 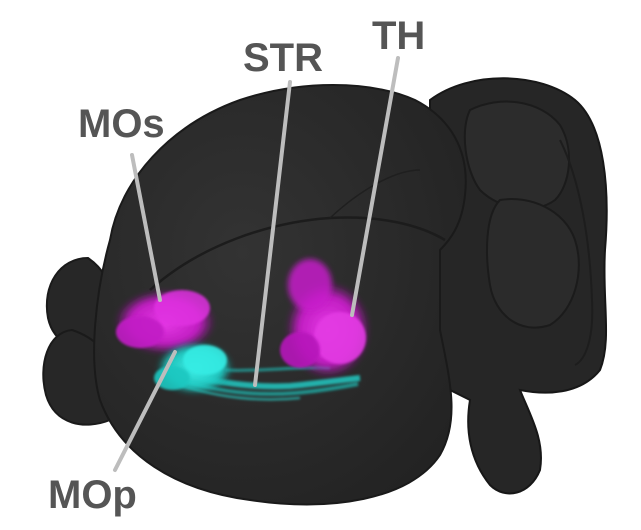 I want to click on leader-line-th, so click(x=375, y=186).